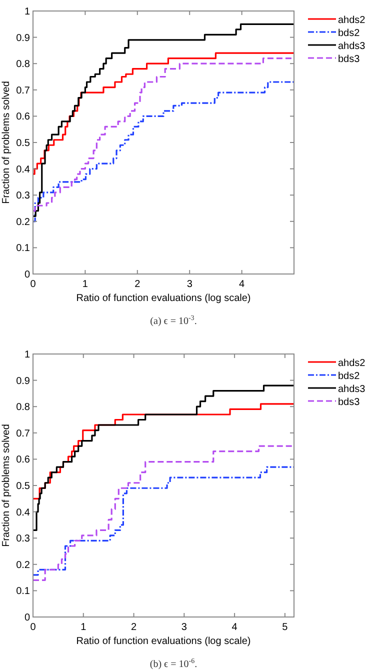 The image size is (373, 672). Describe the element at coordinates (173, 320) in the screenshot. I see `text: (a) ϵ = 10$^{-3}$.` at that location.